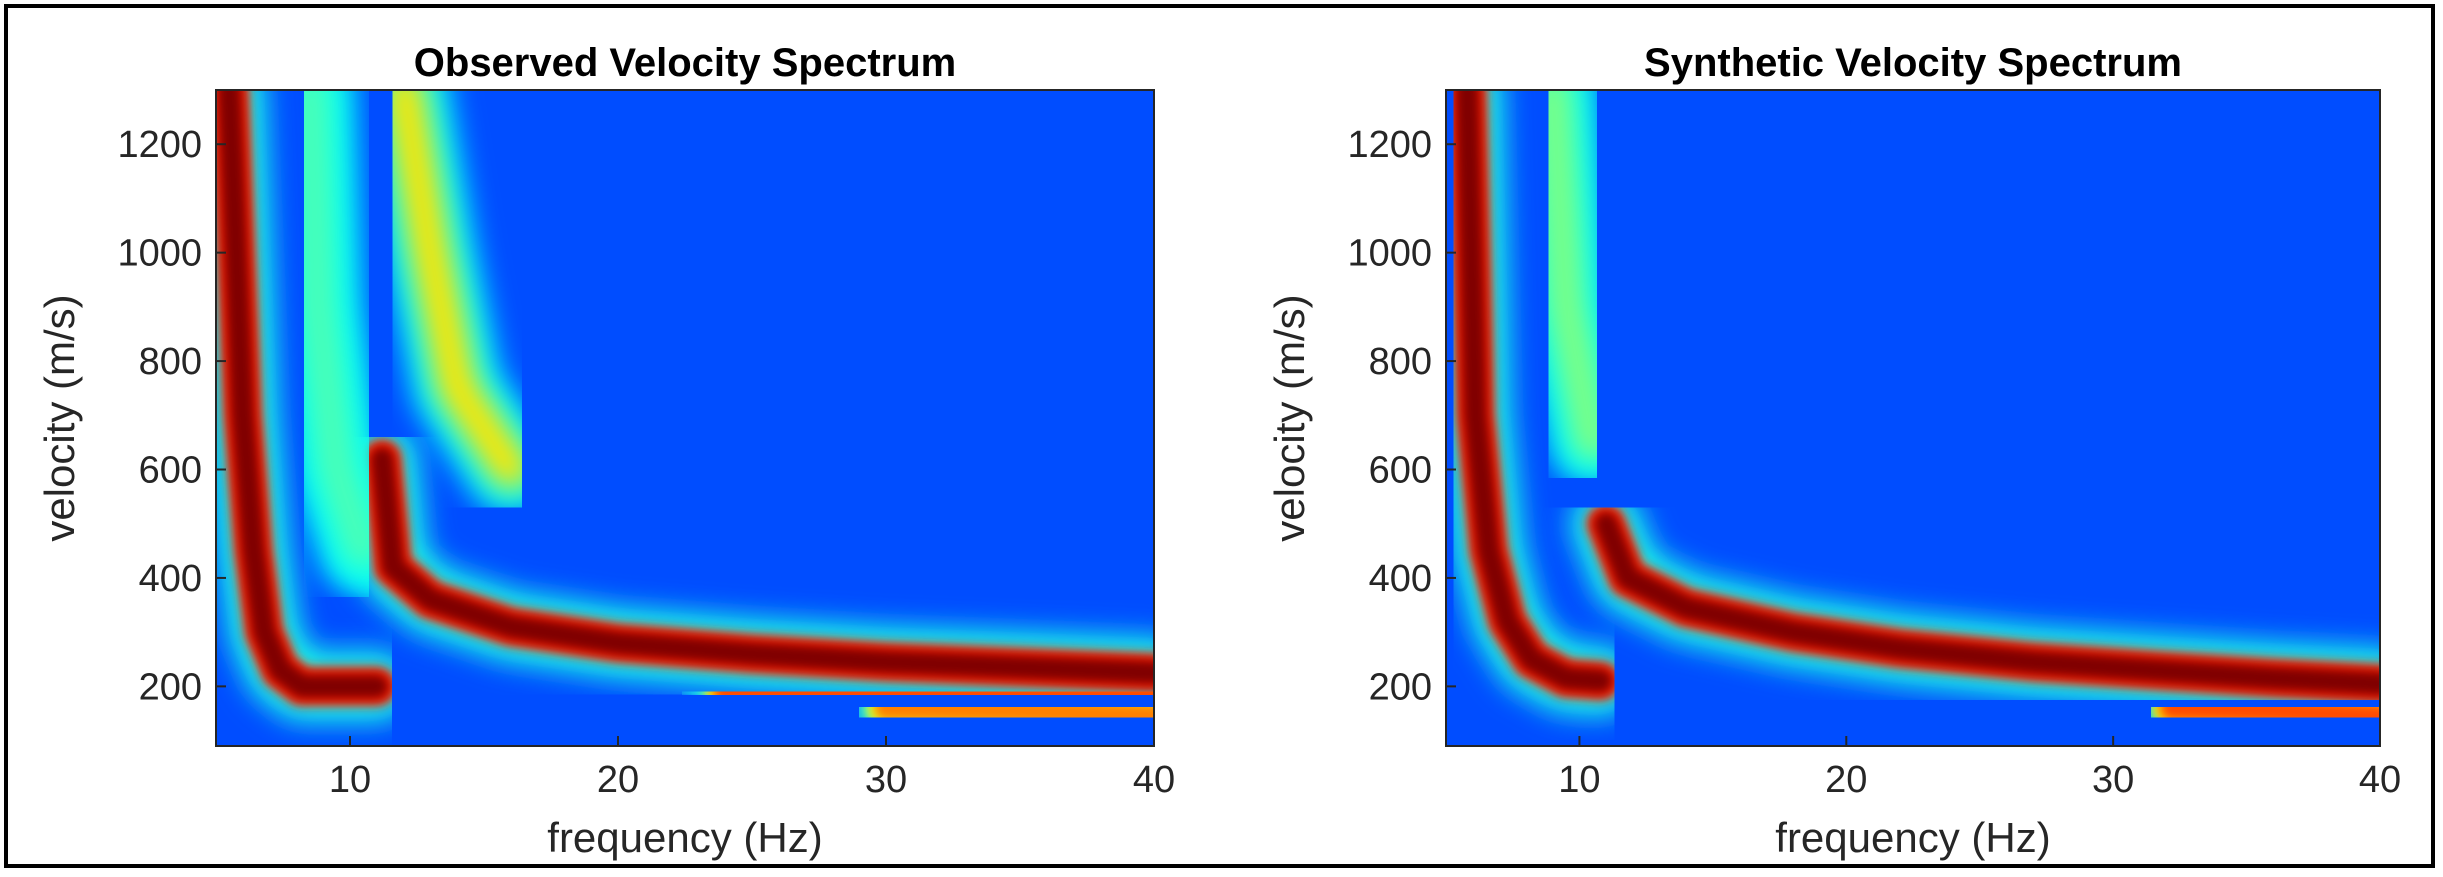 This screenshot has height=877, width=2443. Describe the element at coordinates (1913, 63) in the screenshot. I see `chart-title: Synthetic Velocity Spectrum` at that location.